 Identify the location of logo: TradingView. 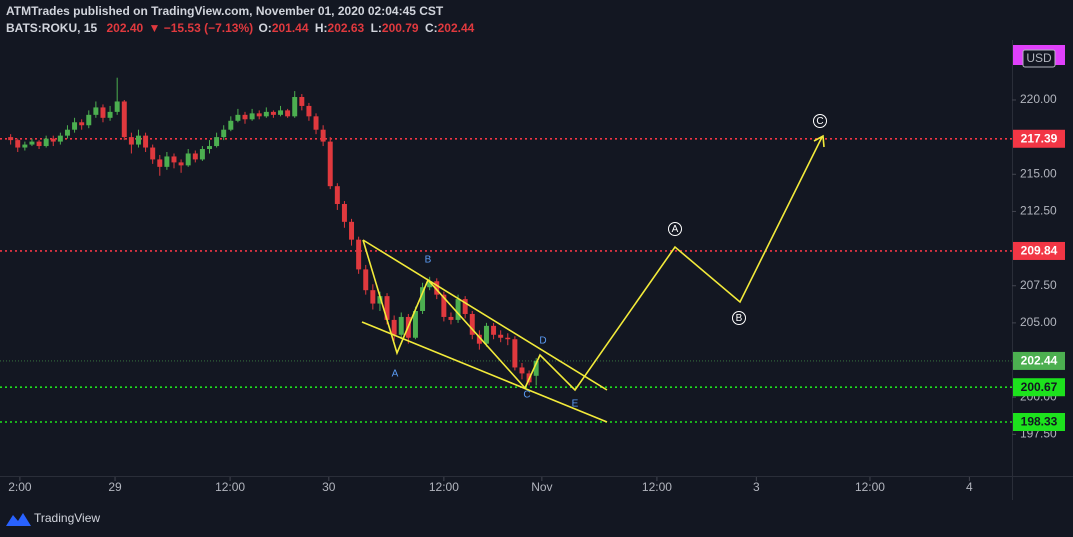
(53, 518).